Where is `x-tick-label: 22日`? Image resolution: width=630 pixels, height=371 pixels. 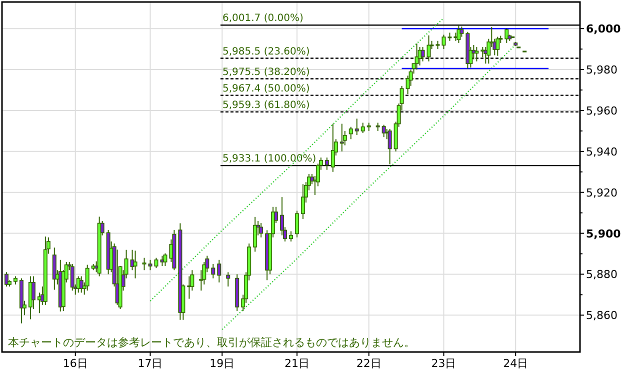 x-tick-label: 22日 is located at coordinates (369, 363).